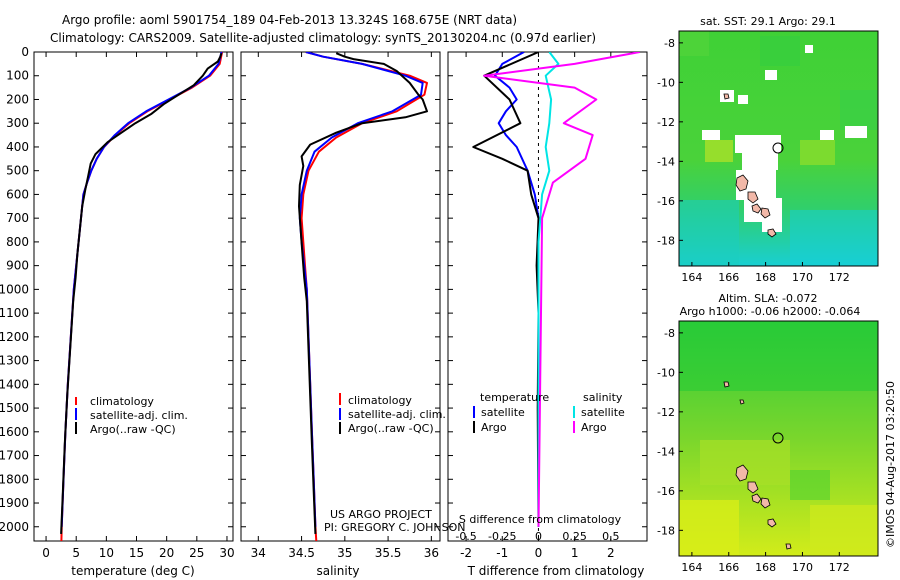 This screenshot has height=580, width=900. I want to click on argo-float-marker, so click(778, 438).